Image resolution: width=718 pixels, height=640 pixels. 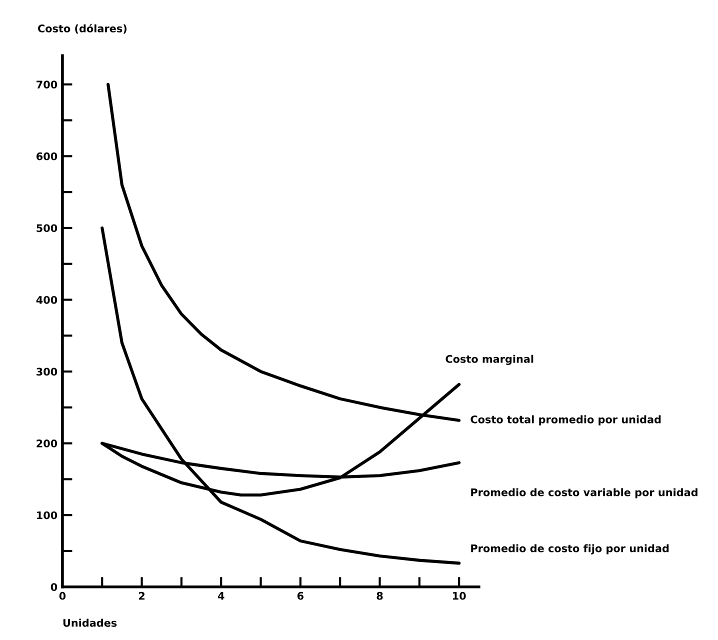 I want to click on y-tick-label: 600, so click(x=47, y=156).